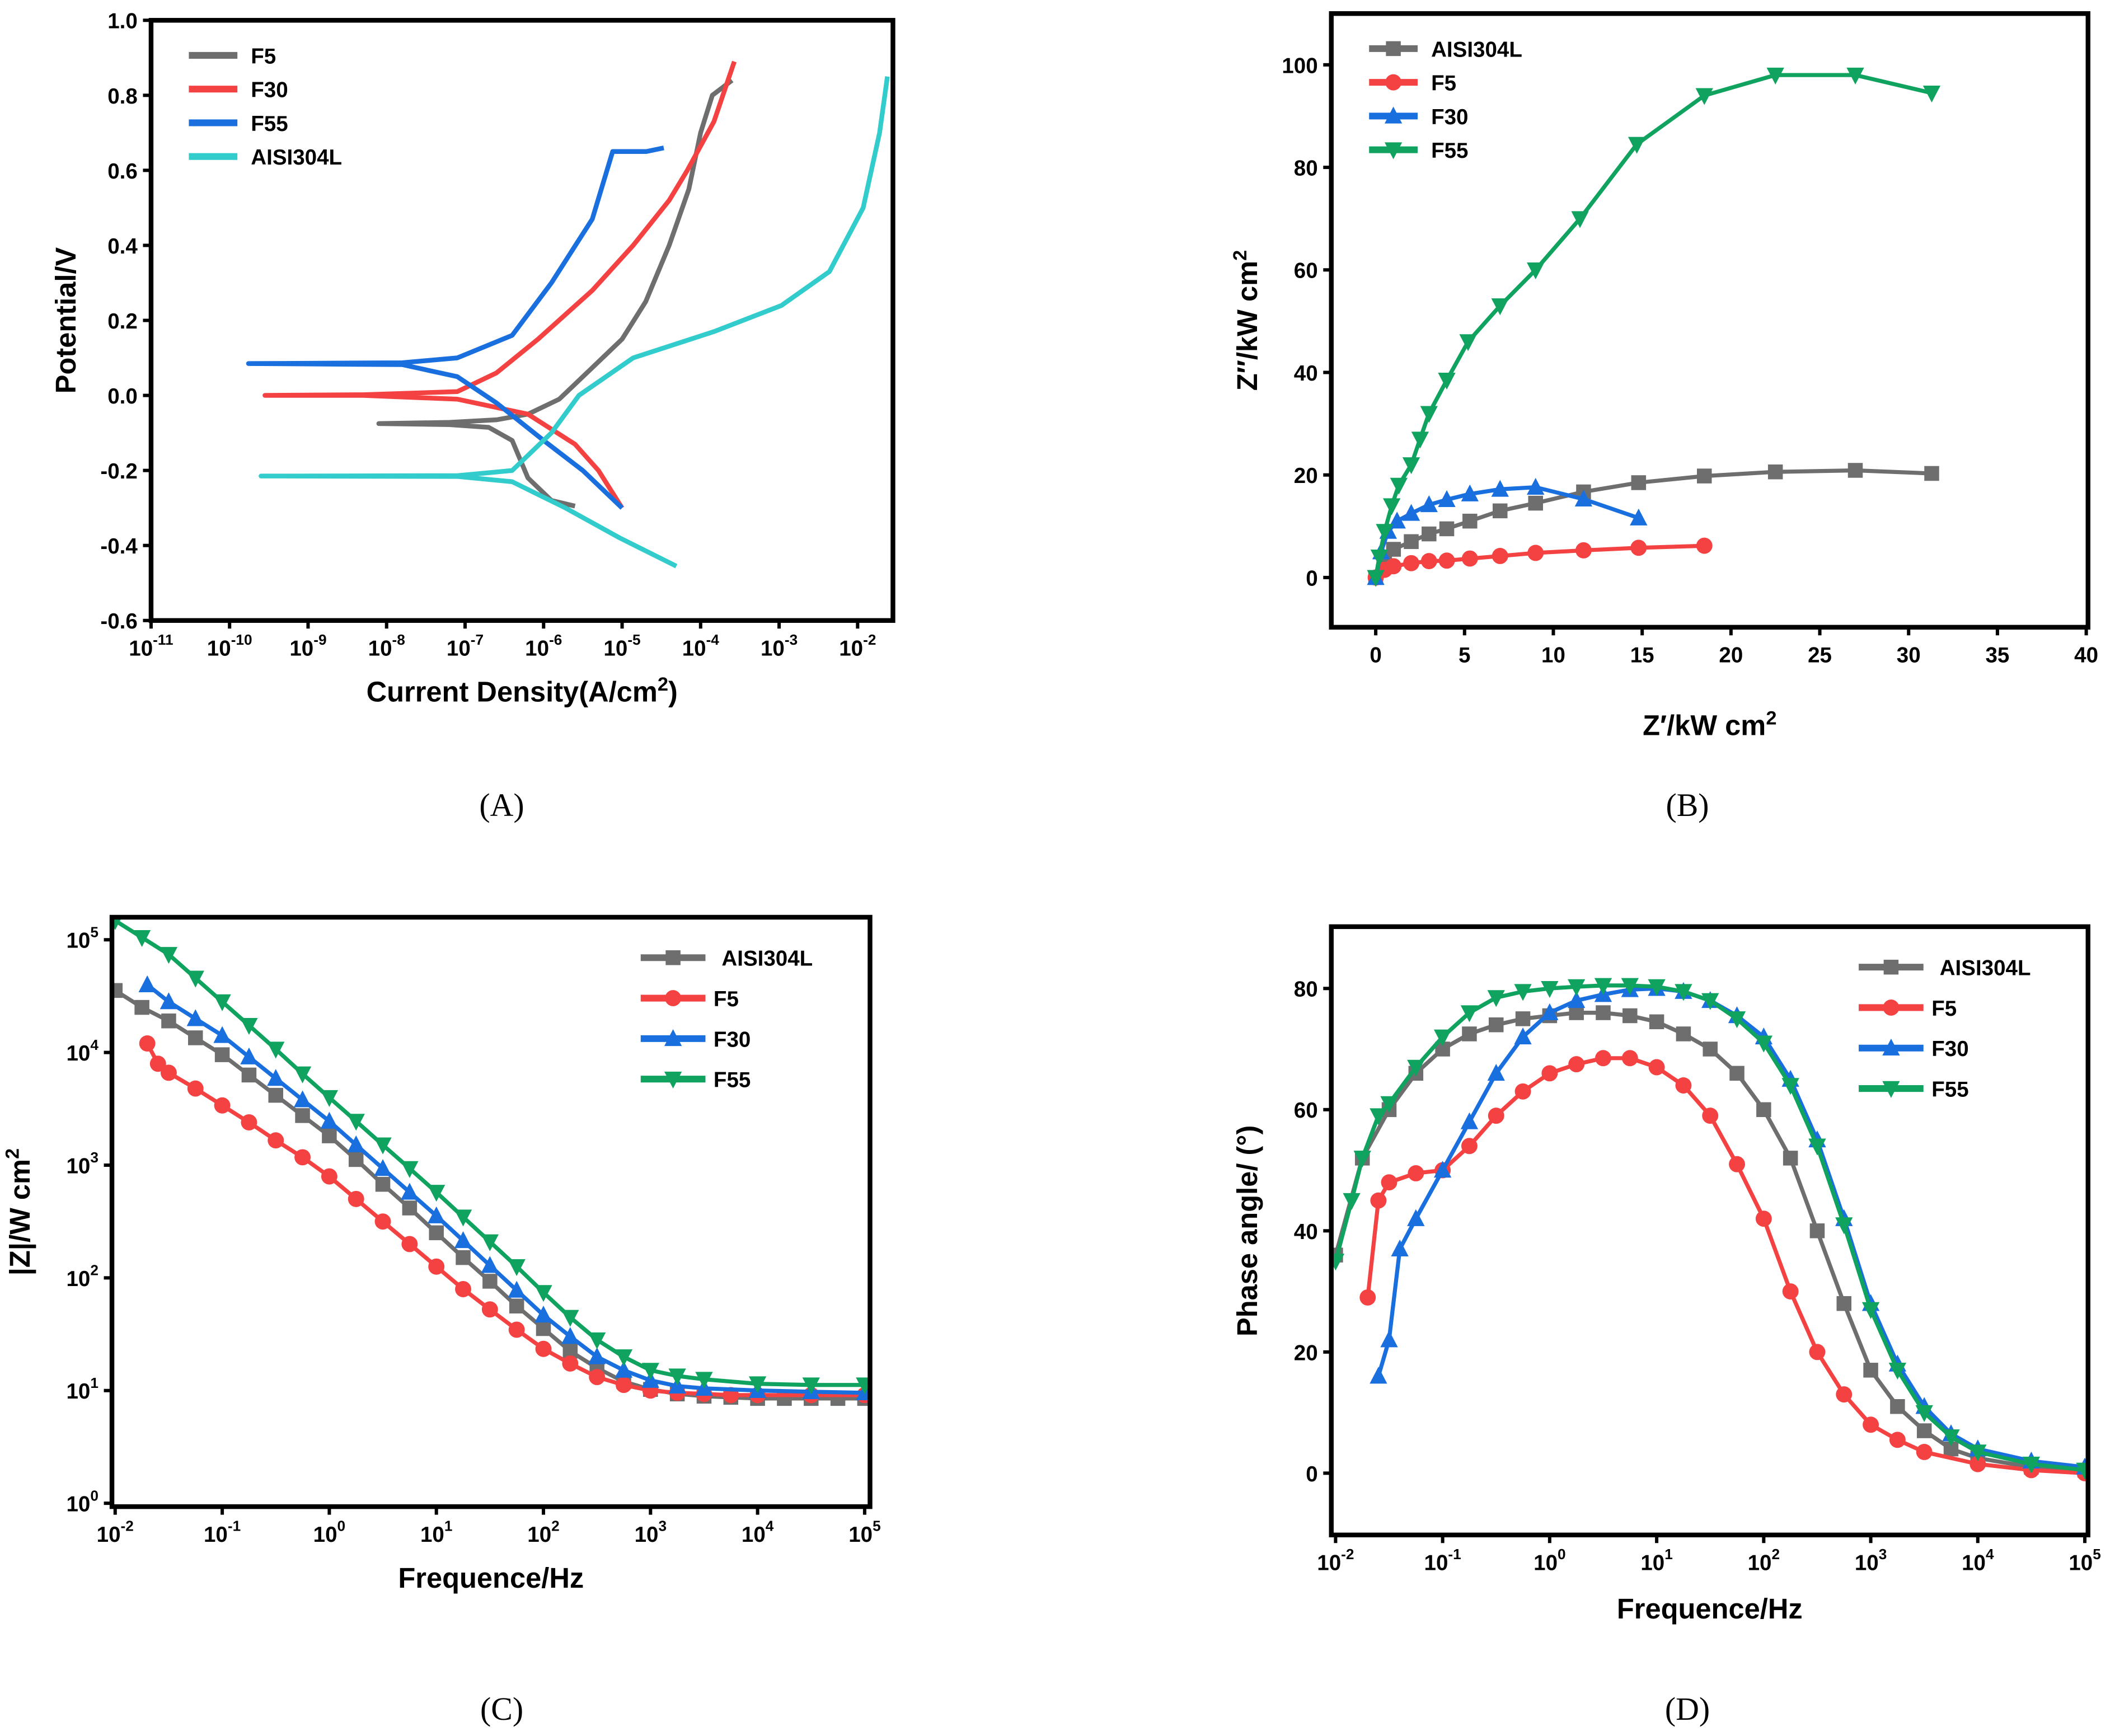  What do you see at coordinates (455, 328) in the screenshot?
I see `series-line-f55` at bounding box center [455, 328].